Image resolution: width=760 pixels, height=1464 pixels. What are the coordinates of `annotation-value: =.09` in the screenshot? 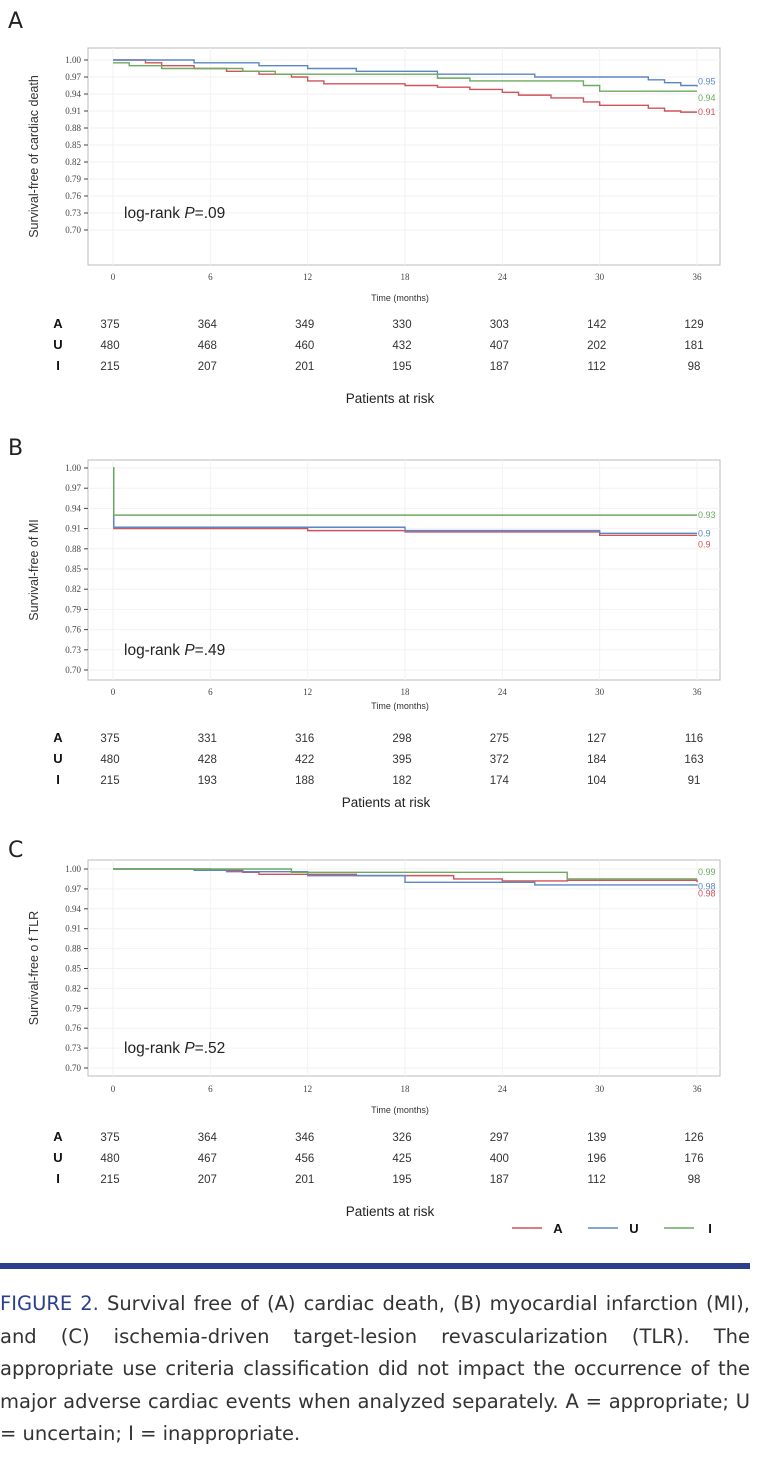 It's located at (210, 213).